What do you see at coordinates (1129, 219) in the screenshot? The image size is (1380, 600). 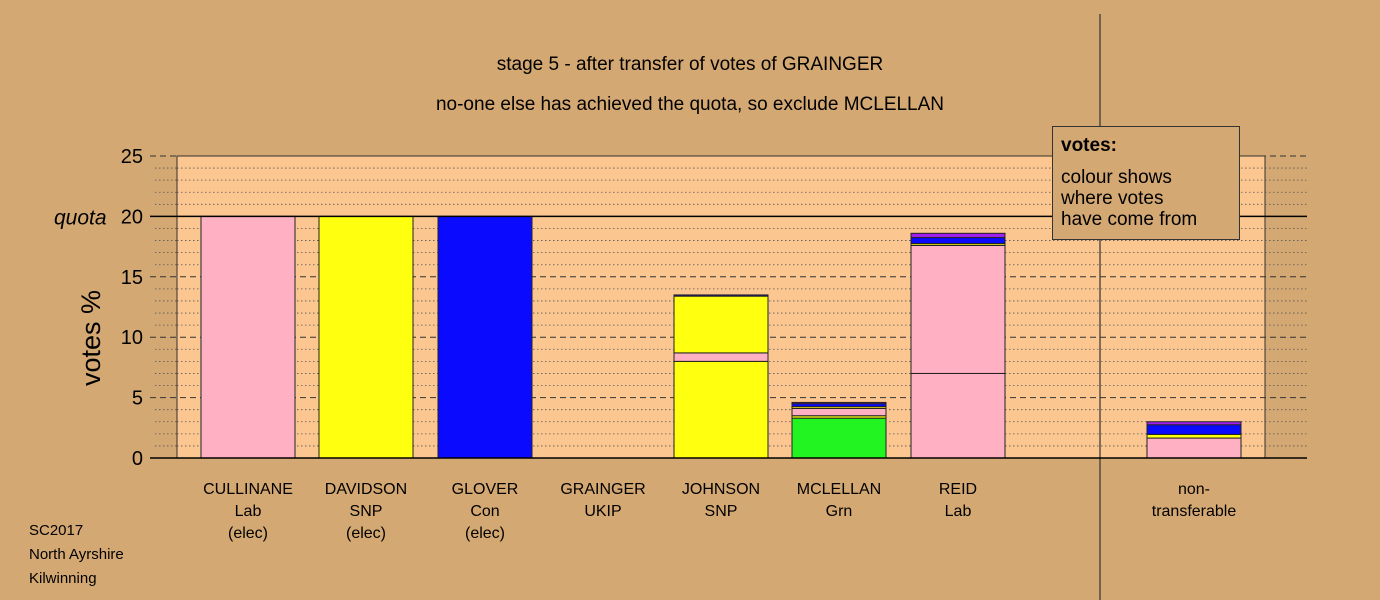 I see `legend-line: have come from` at bounding box center [1129, 219].